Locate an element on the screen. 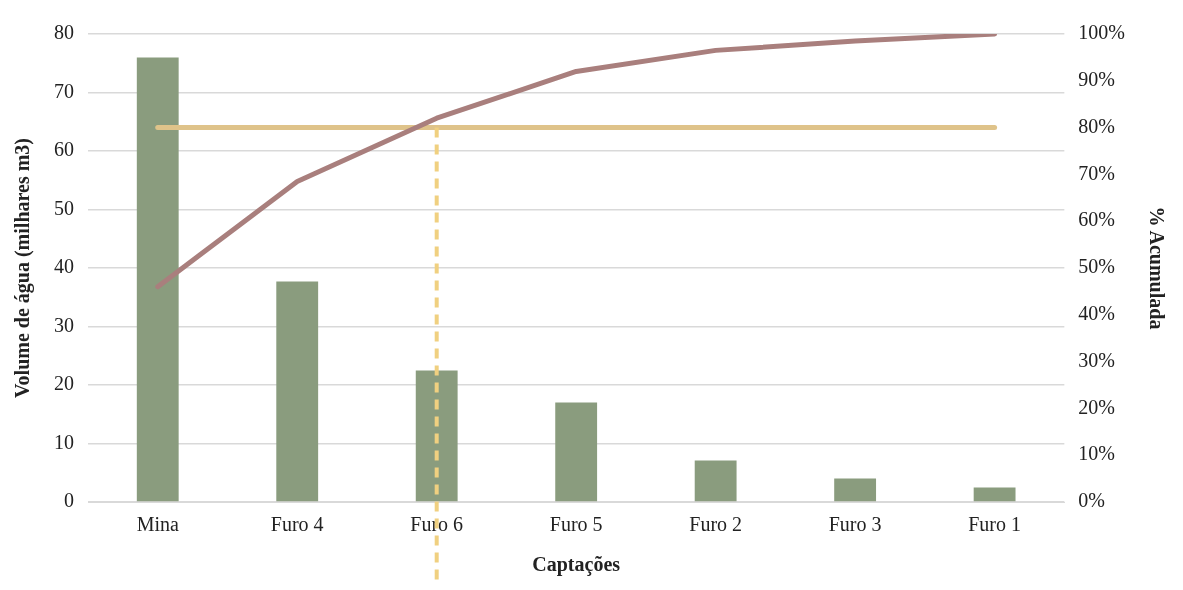 The width and height of the screenshot is (1183, 590). x-tick-label: Furo 1 is located at coordinates (994, 524).